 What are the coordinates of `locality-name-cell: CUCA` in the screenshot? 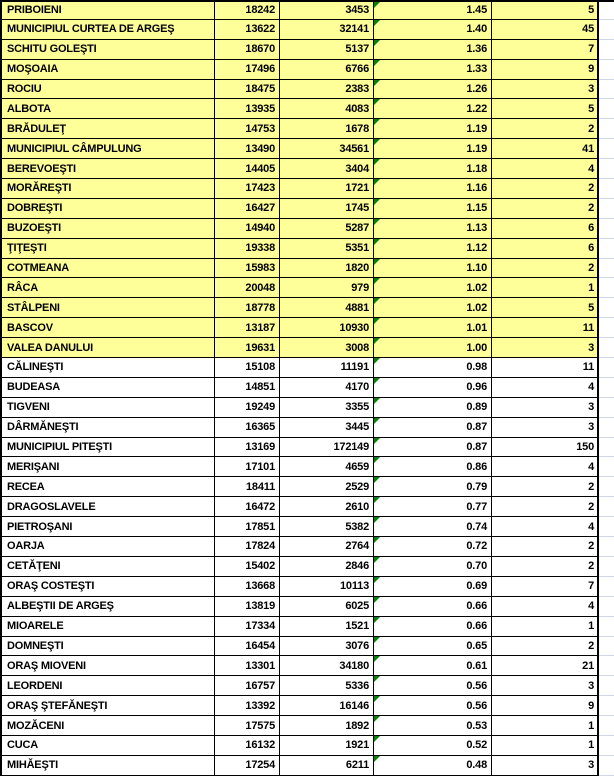 It's located at (107, 745).